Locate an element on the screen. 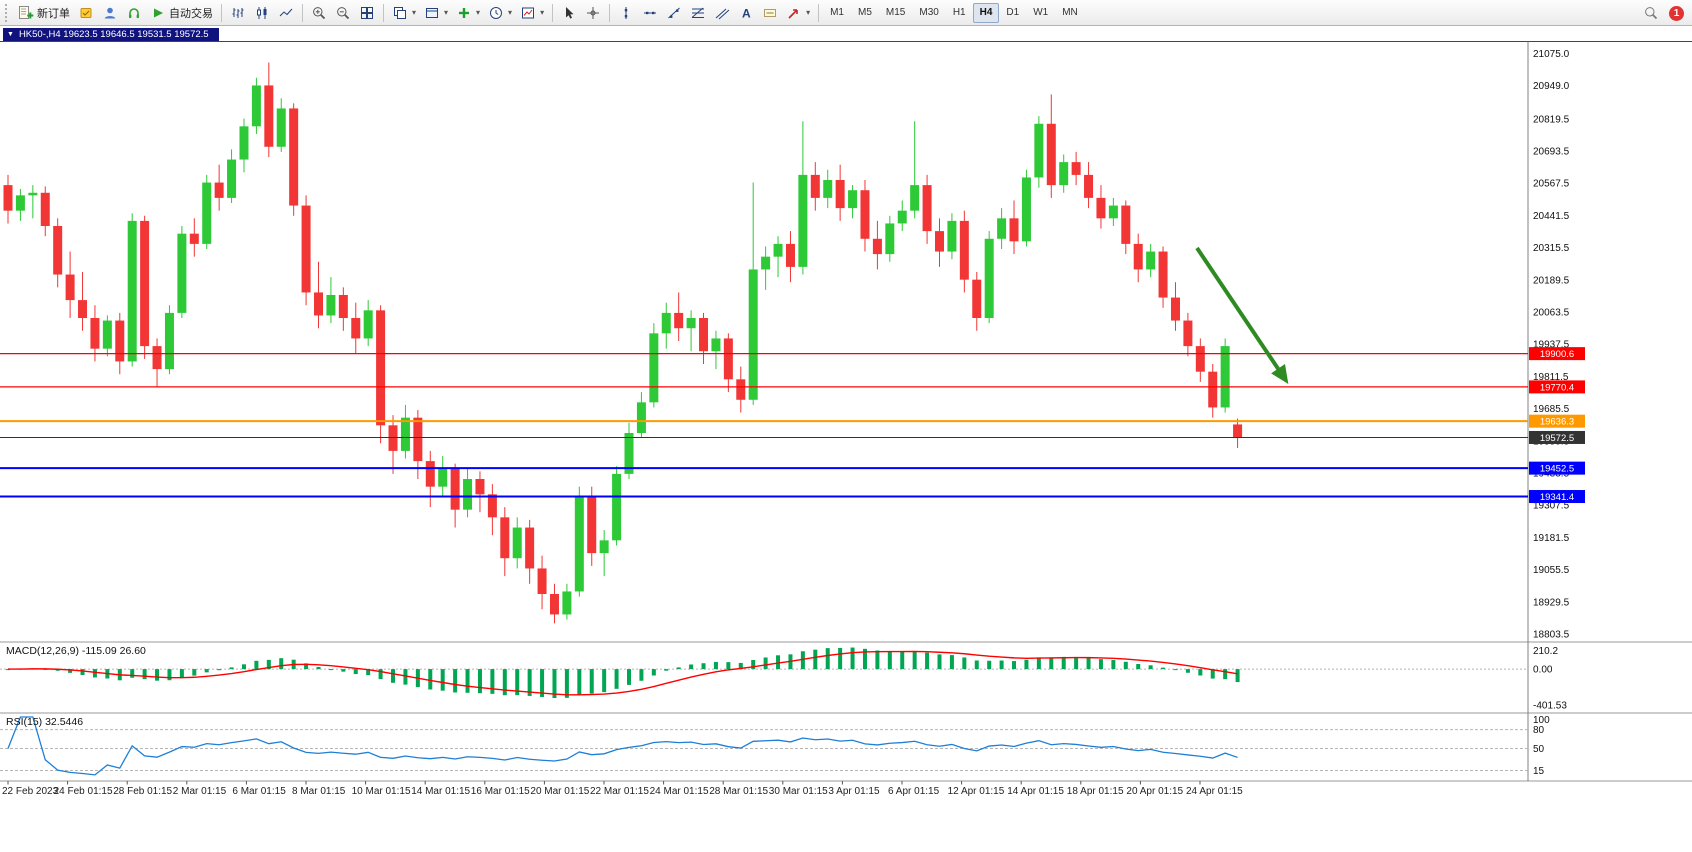 Image resolution: width=1692 pixels, height=852 pixels. candlestick-mode-button is located at coordinates (262, 13).